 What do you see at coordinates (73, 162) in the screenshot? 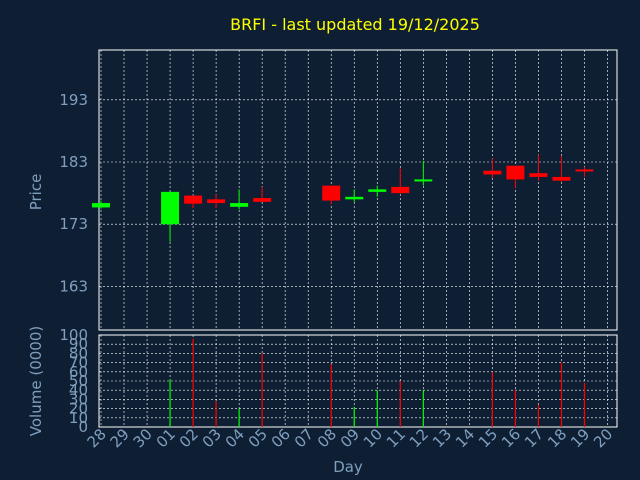
I see `price-y-tick-label: 183` at bounding box center [73, 162].